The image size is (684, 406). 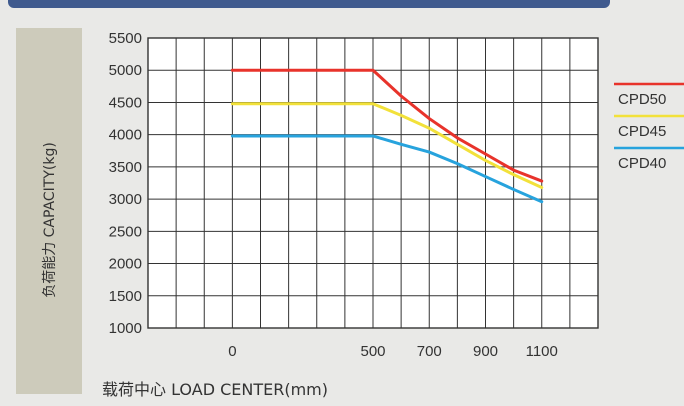 I want to click on y-tick-label: 4000, so click(x=125, y=135).